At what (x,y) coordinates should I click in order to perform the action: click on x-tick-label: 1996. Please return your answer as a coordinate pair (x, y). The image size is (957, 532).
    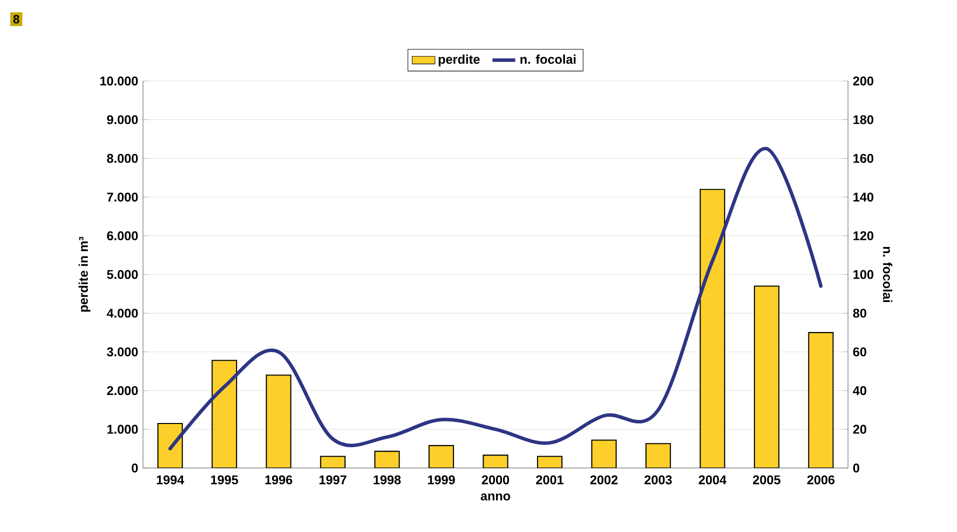
    Looking at the image, I should click on (278, 479).